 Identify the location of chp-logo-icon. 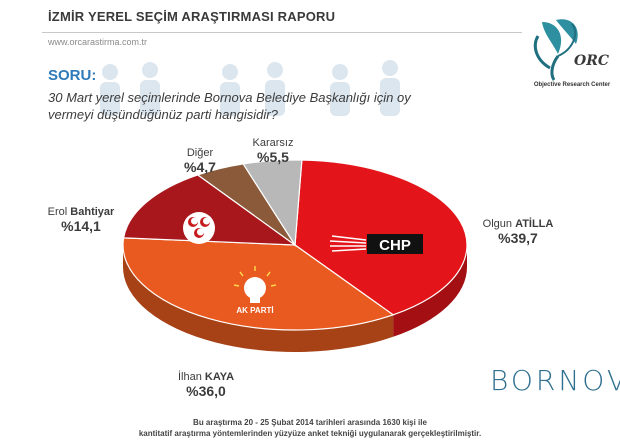
(376, 244).